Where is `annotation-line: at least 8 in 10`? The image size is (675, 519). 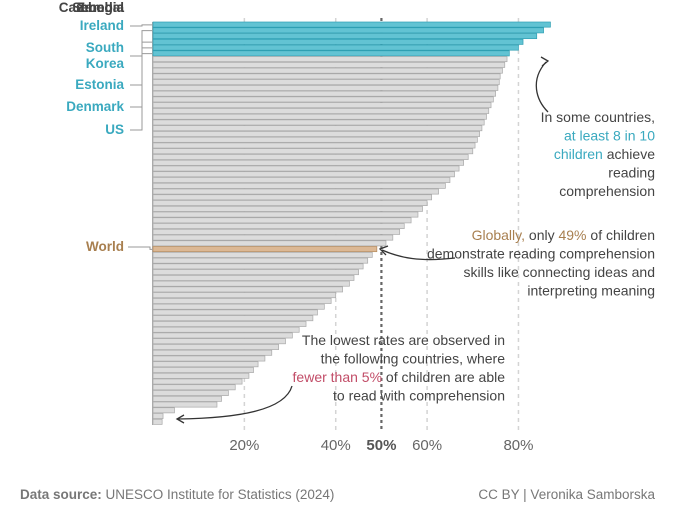
annotation-line: at least 8 in 10 is located at coordinates (609, 135).